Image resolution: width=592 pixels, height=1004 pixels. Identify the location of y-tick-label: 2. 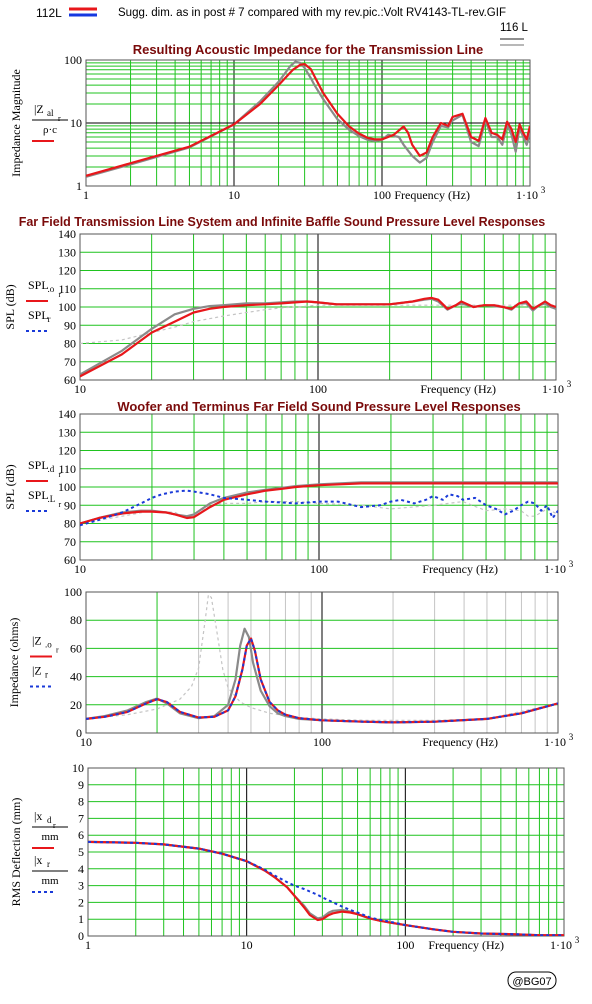
(81, 902).